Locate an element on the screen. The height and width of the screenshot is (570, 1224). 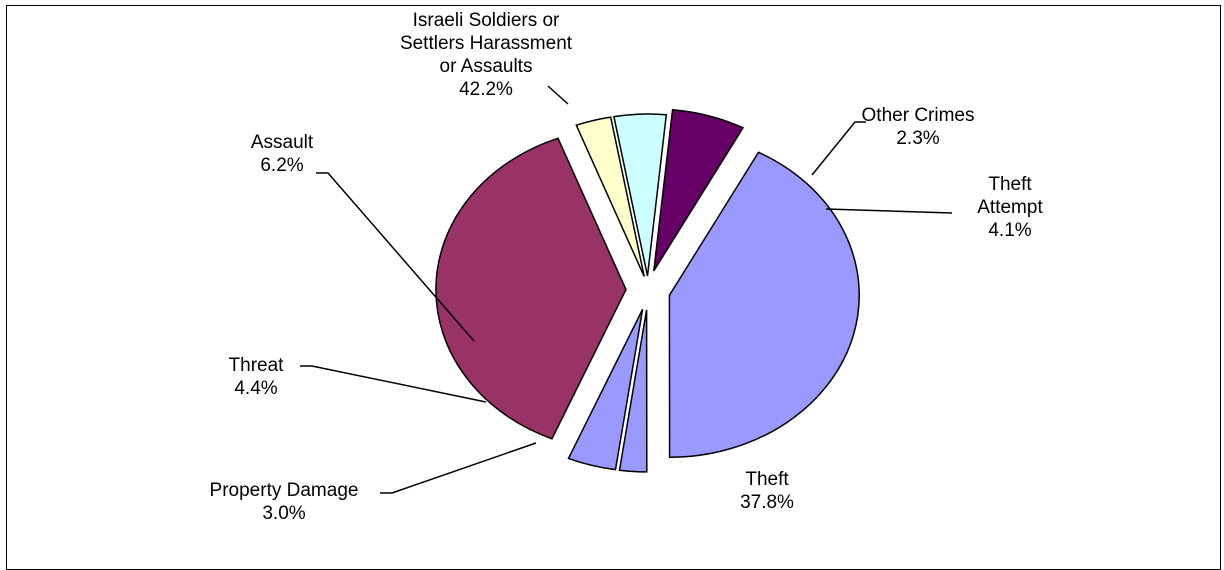
slice-value-label: 2.3% is located at coordinates (917, 138).